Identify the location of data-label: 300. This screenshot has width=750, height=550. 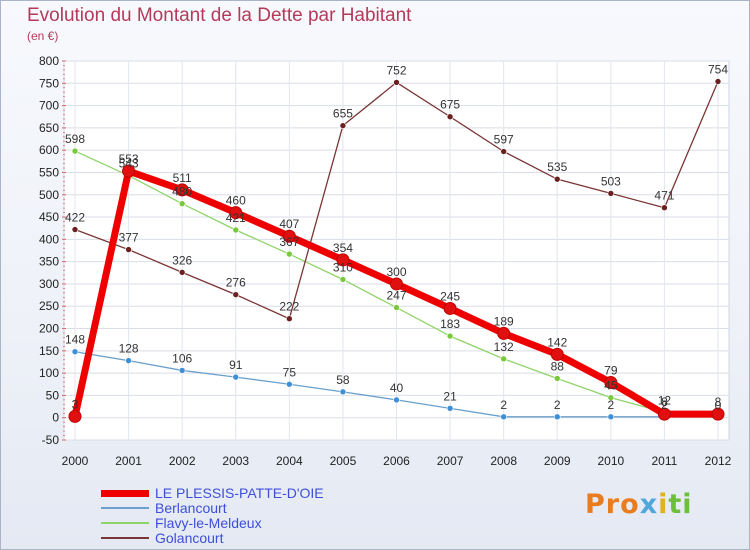
(396, 272).